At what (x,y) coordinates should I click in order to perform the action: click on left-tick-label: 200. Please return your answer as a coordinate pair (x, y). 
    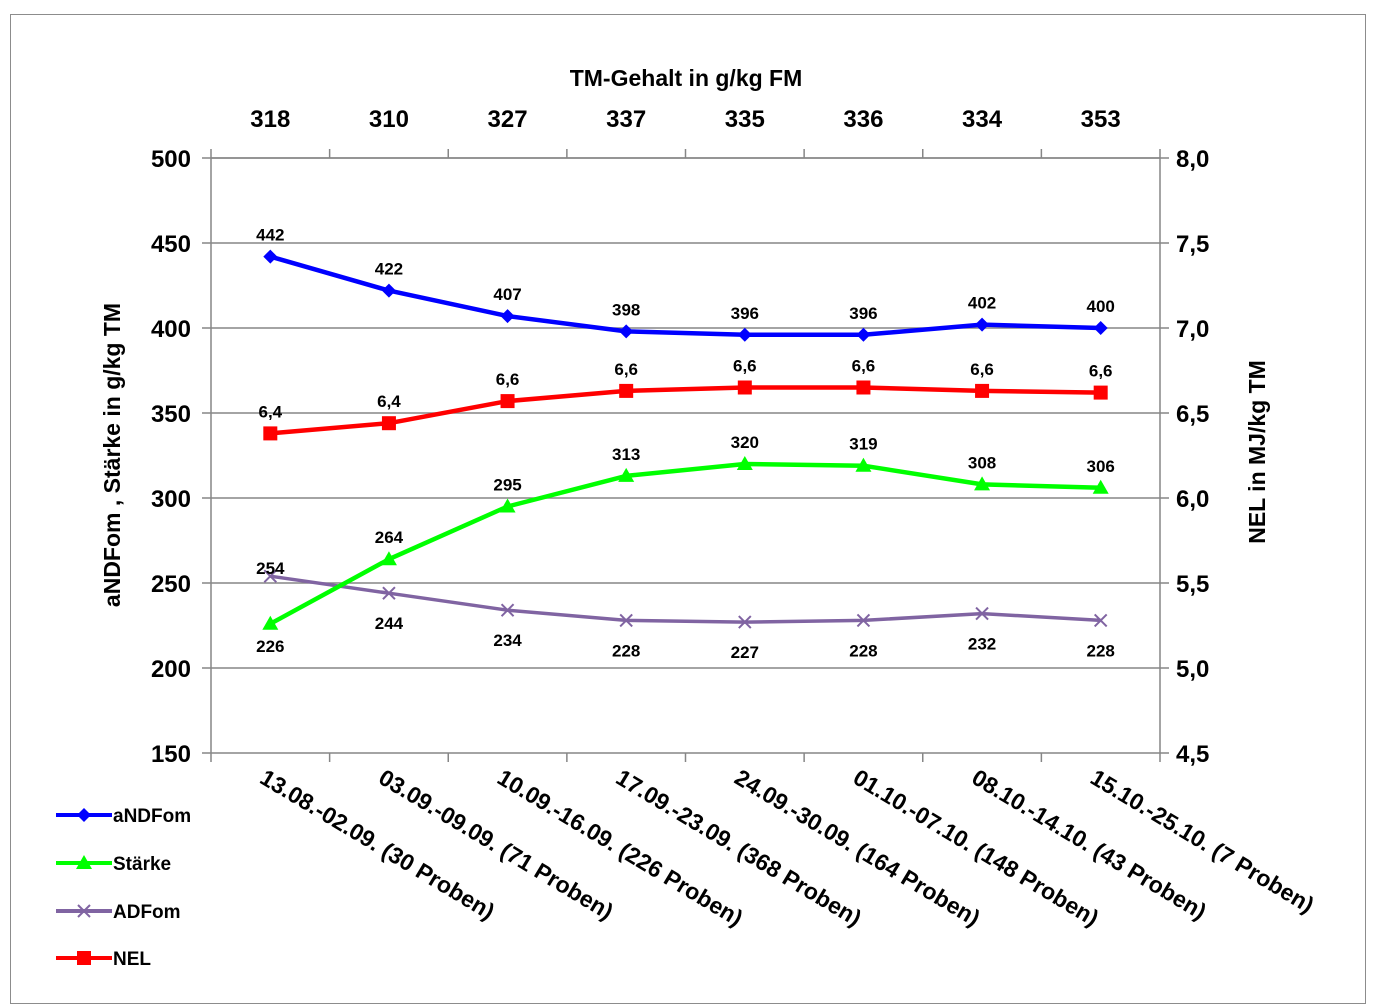
    Looking at the image, I should click on (171, 669).